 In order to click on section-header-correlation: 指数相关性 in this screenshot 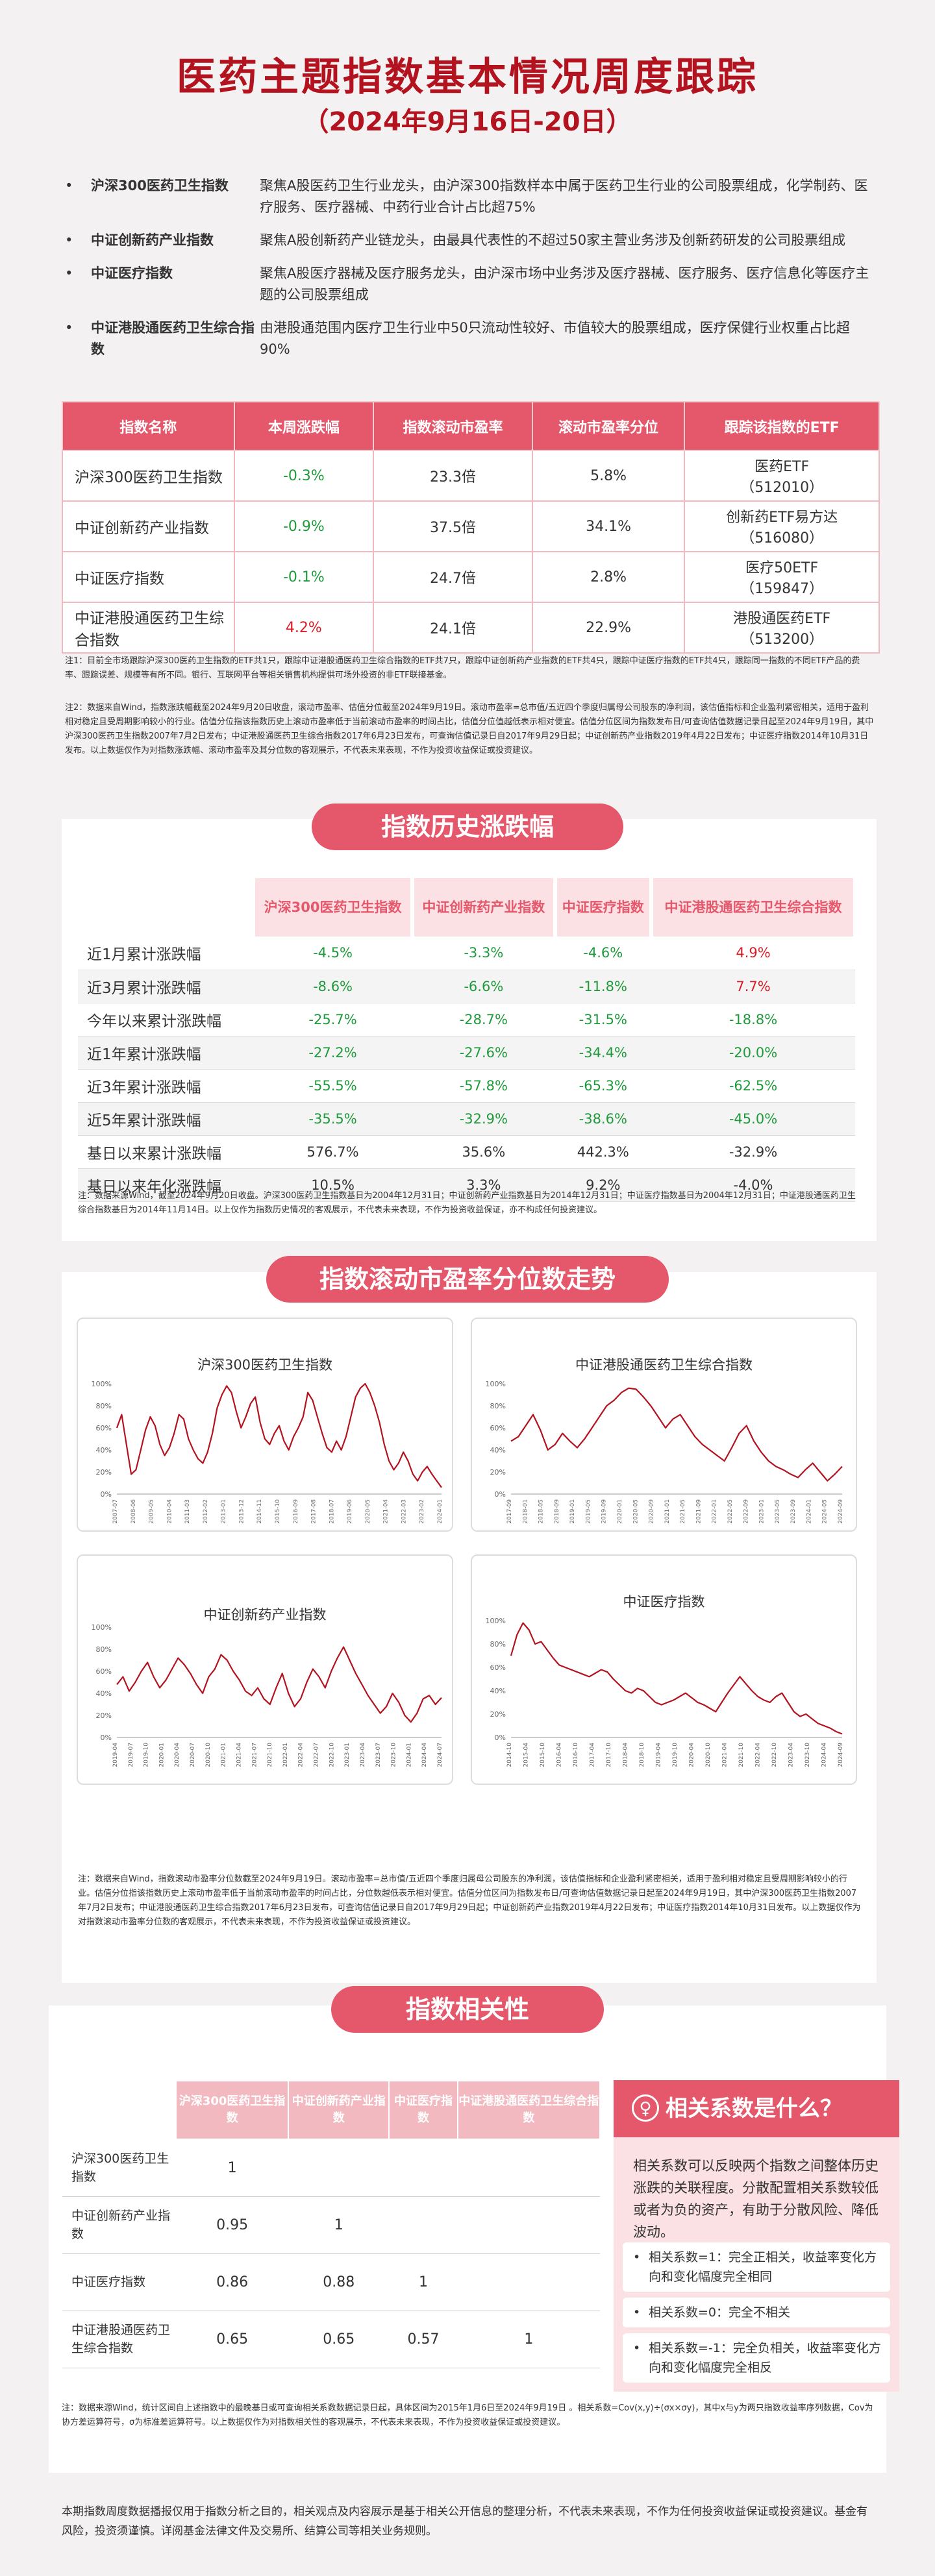, I will do `click(467, 2009)`.